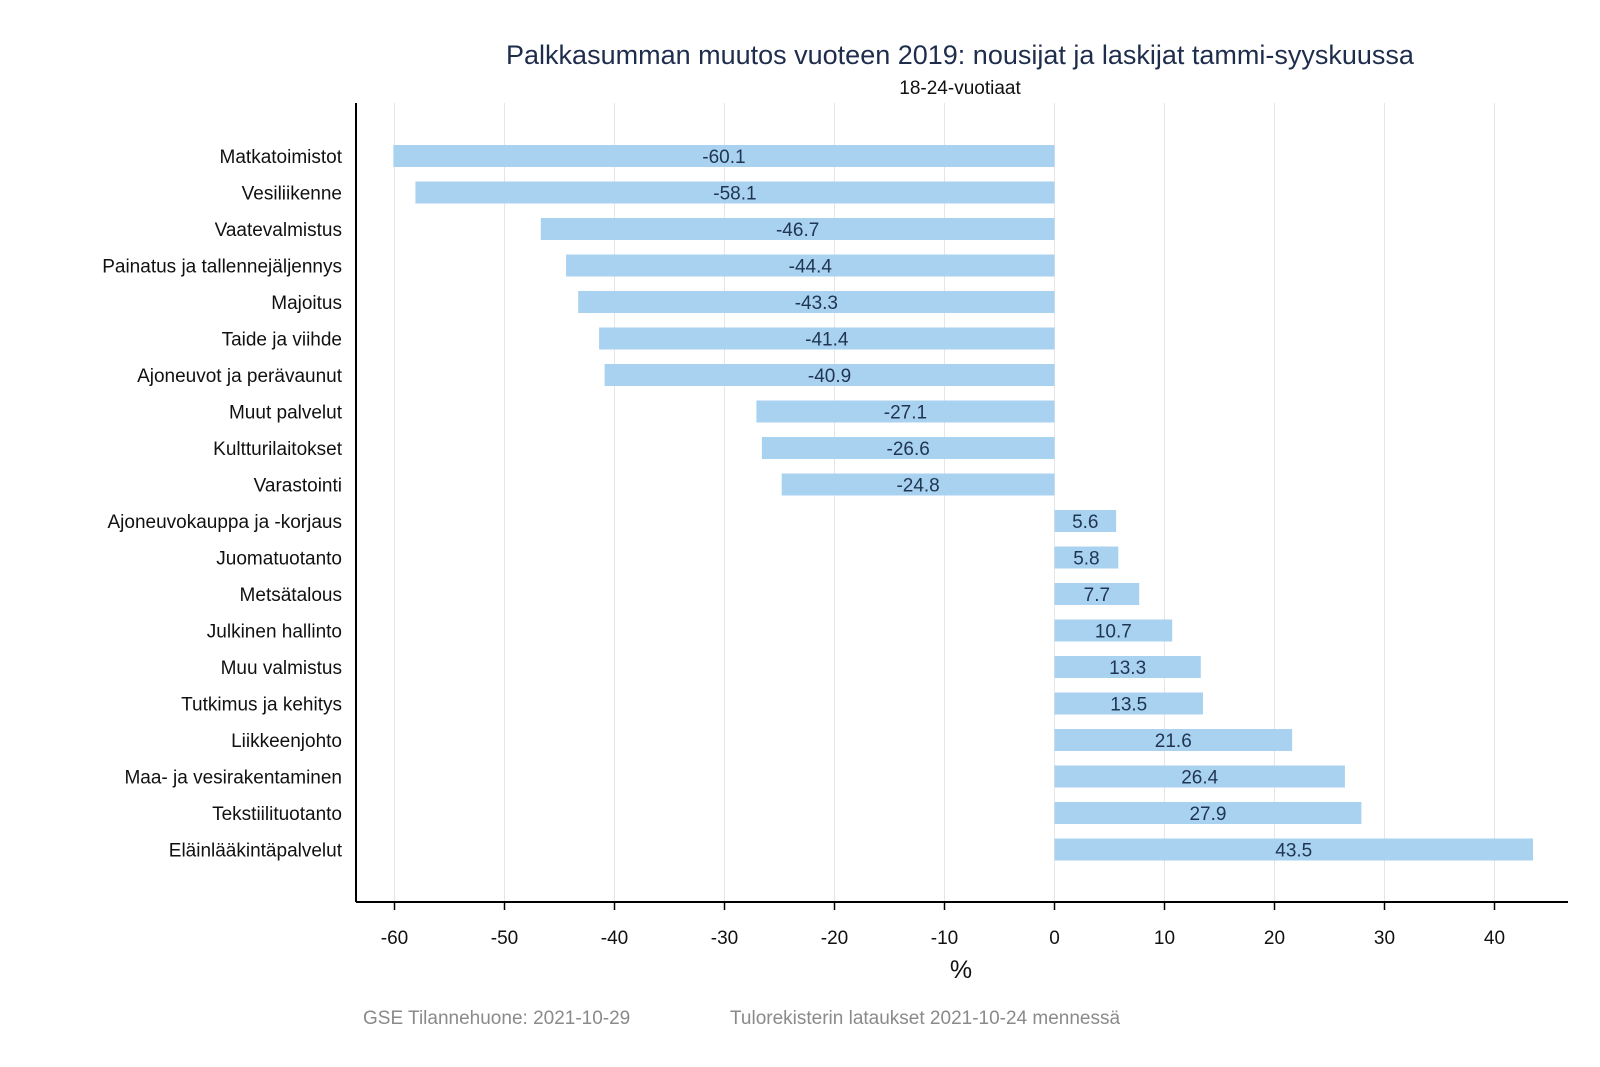 The image size is (1600, 1067). I want to click on x-tick-label: -30, so click(724, 938).